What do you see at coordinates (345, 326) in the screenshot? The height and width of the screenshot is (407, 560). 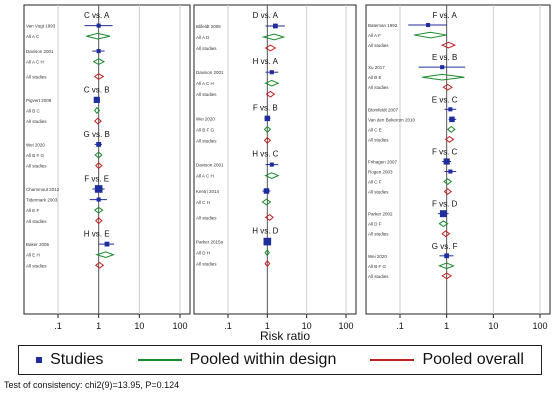 I see `x-tick-label: 100` at bounding box center [345, 326].